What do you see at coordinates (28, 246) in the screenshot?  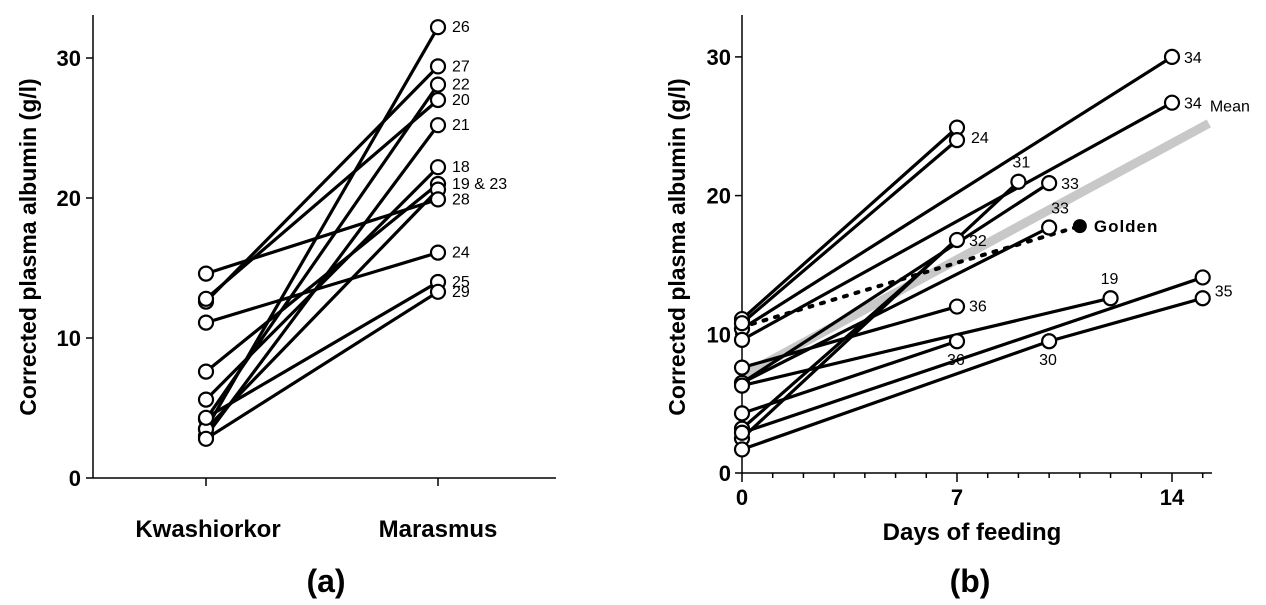 I see `y-axis-label-a: Corrected plasma albumin (g/l)` at bounding box center [28, 246].